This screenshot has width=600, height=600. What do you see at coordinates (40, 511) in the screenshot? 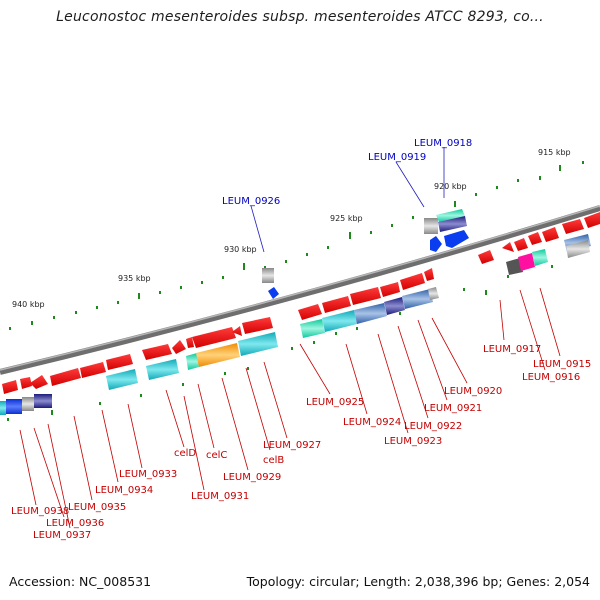
I see `label-LEUM_0938: LEUM_0938` at bounding box center [40, 511].